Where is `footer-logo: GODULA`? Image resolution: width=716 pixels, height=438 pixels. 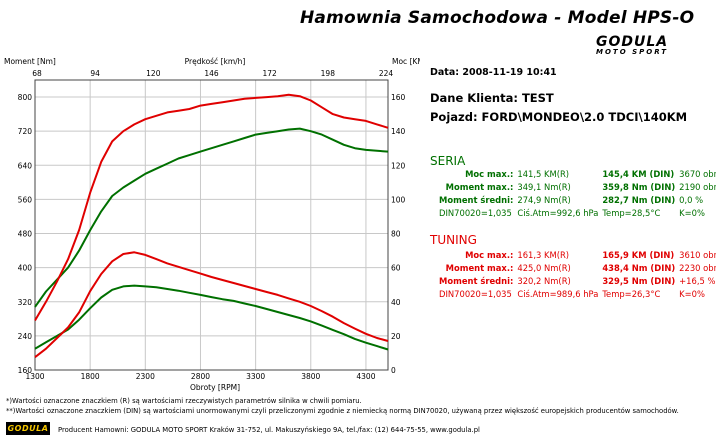 footer-logo: GODULA is located at coordinates (28, 428).